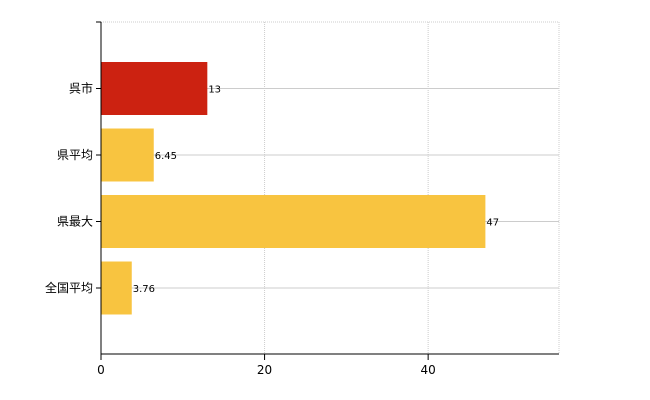  What do you see at coordinates (101, 370) in the screenshot?
I see `x-tick-label: 0` at bounding box center [101, 370].